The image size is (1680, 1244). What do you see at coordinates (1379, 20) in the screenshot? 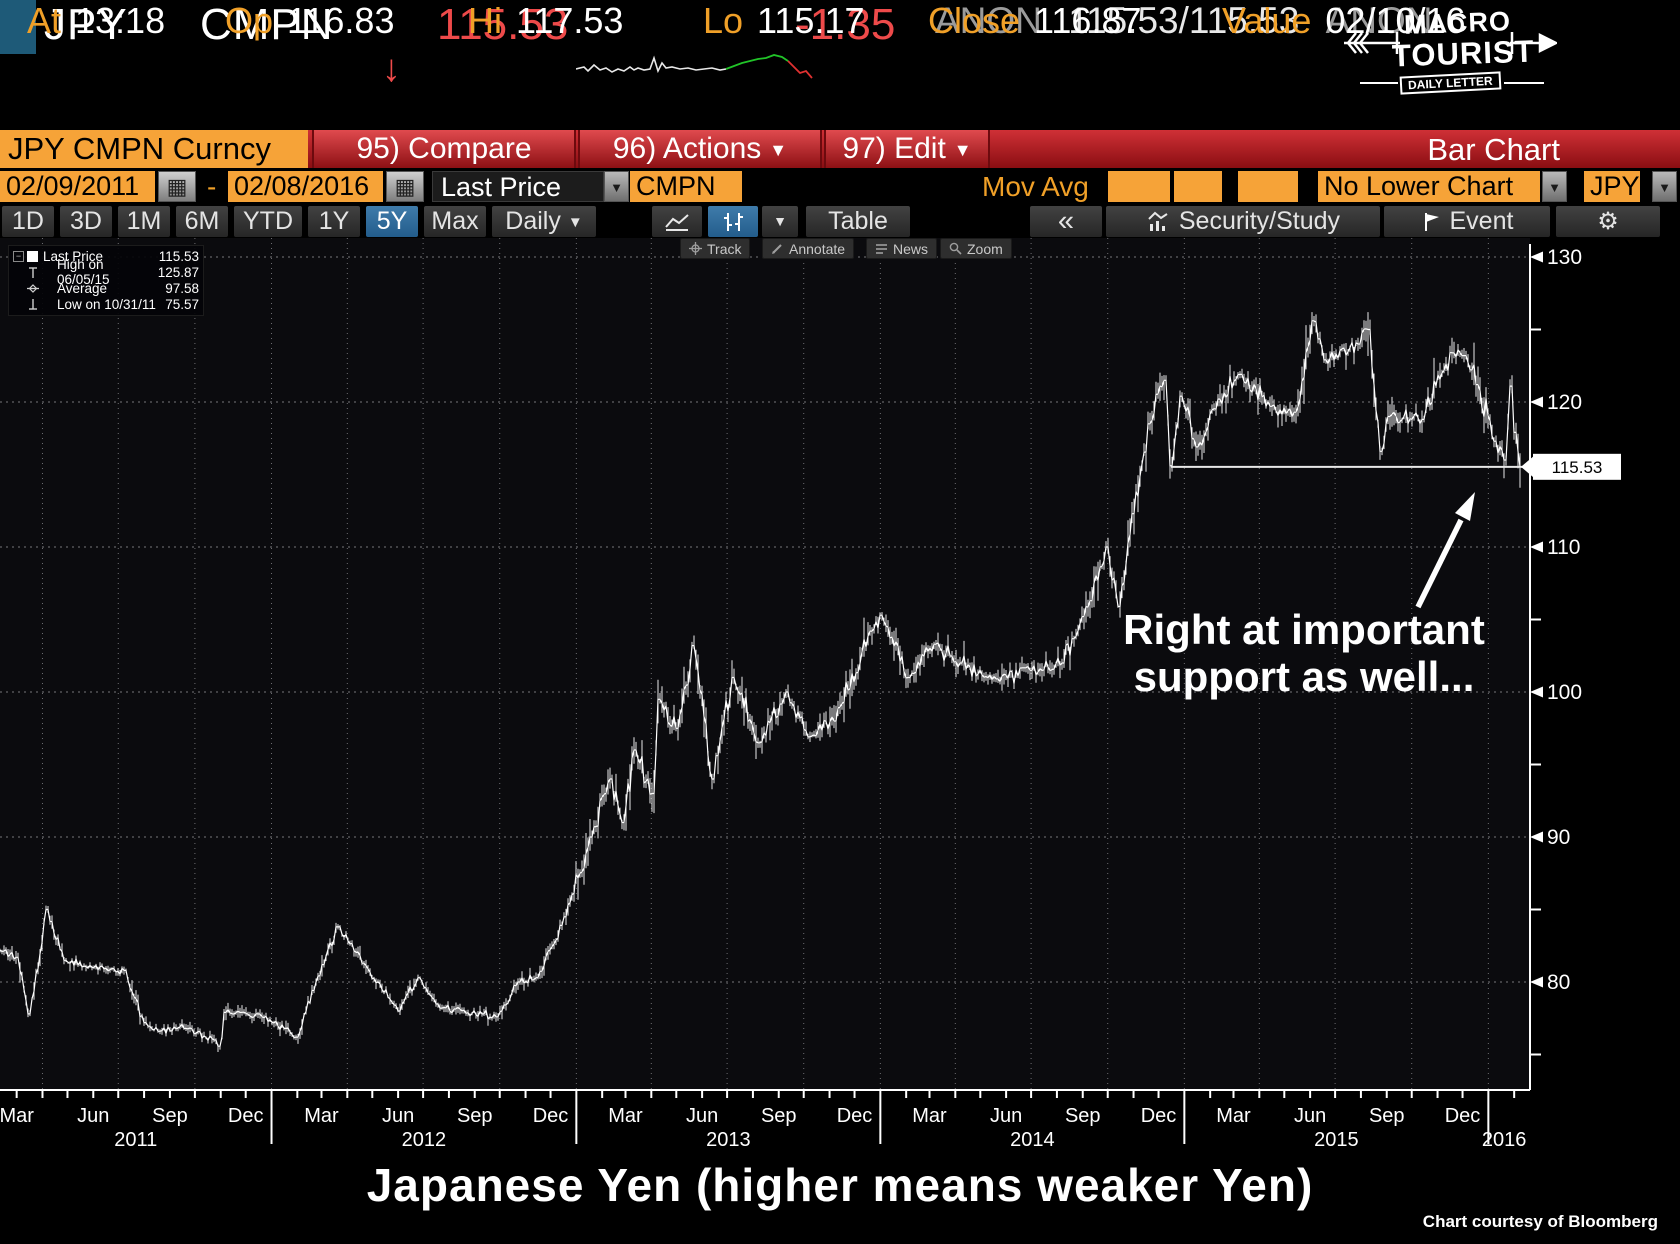
I see `anon-label-right: ANON` at bounding box center [1379, 20].